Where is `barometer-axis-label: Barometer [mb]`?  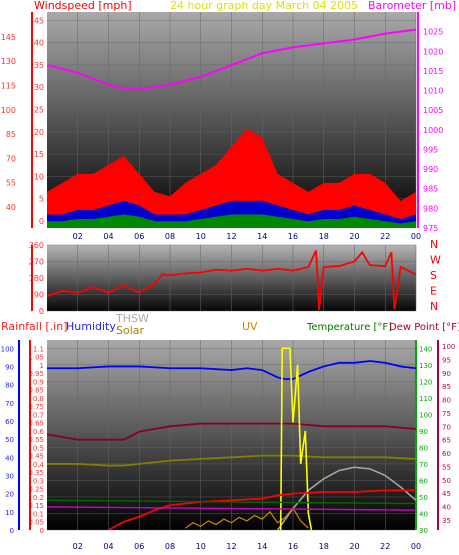 barometer-axis-label: Barometer [mb] is located at coordinates (412, 6).